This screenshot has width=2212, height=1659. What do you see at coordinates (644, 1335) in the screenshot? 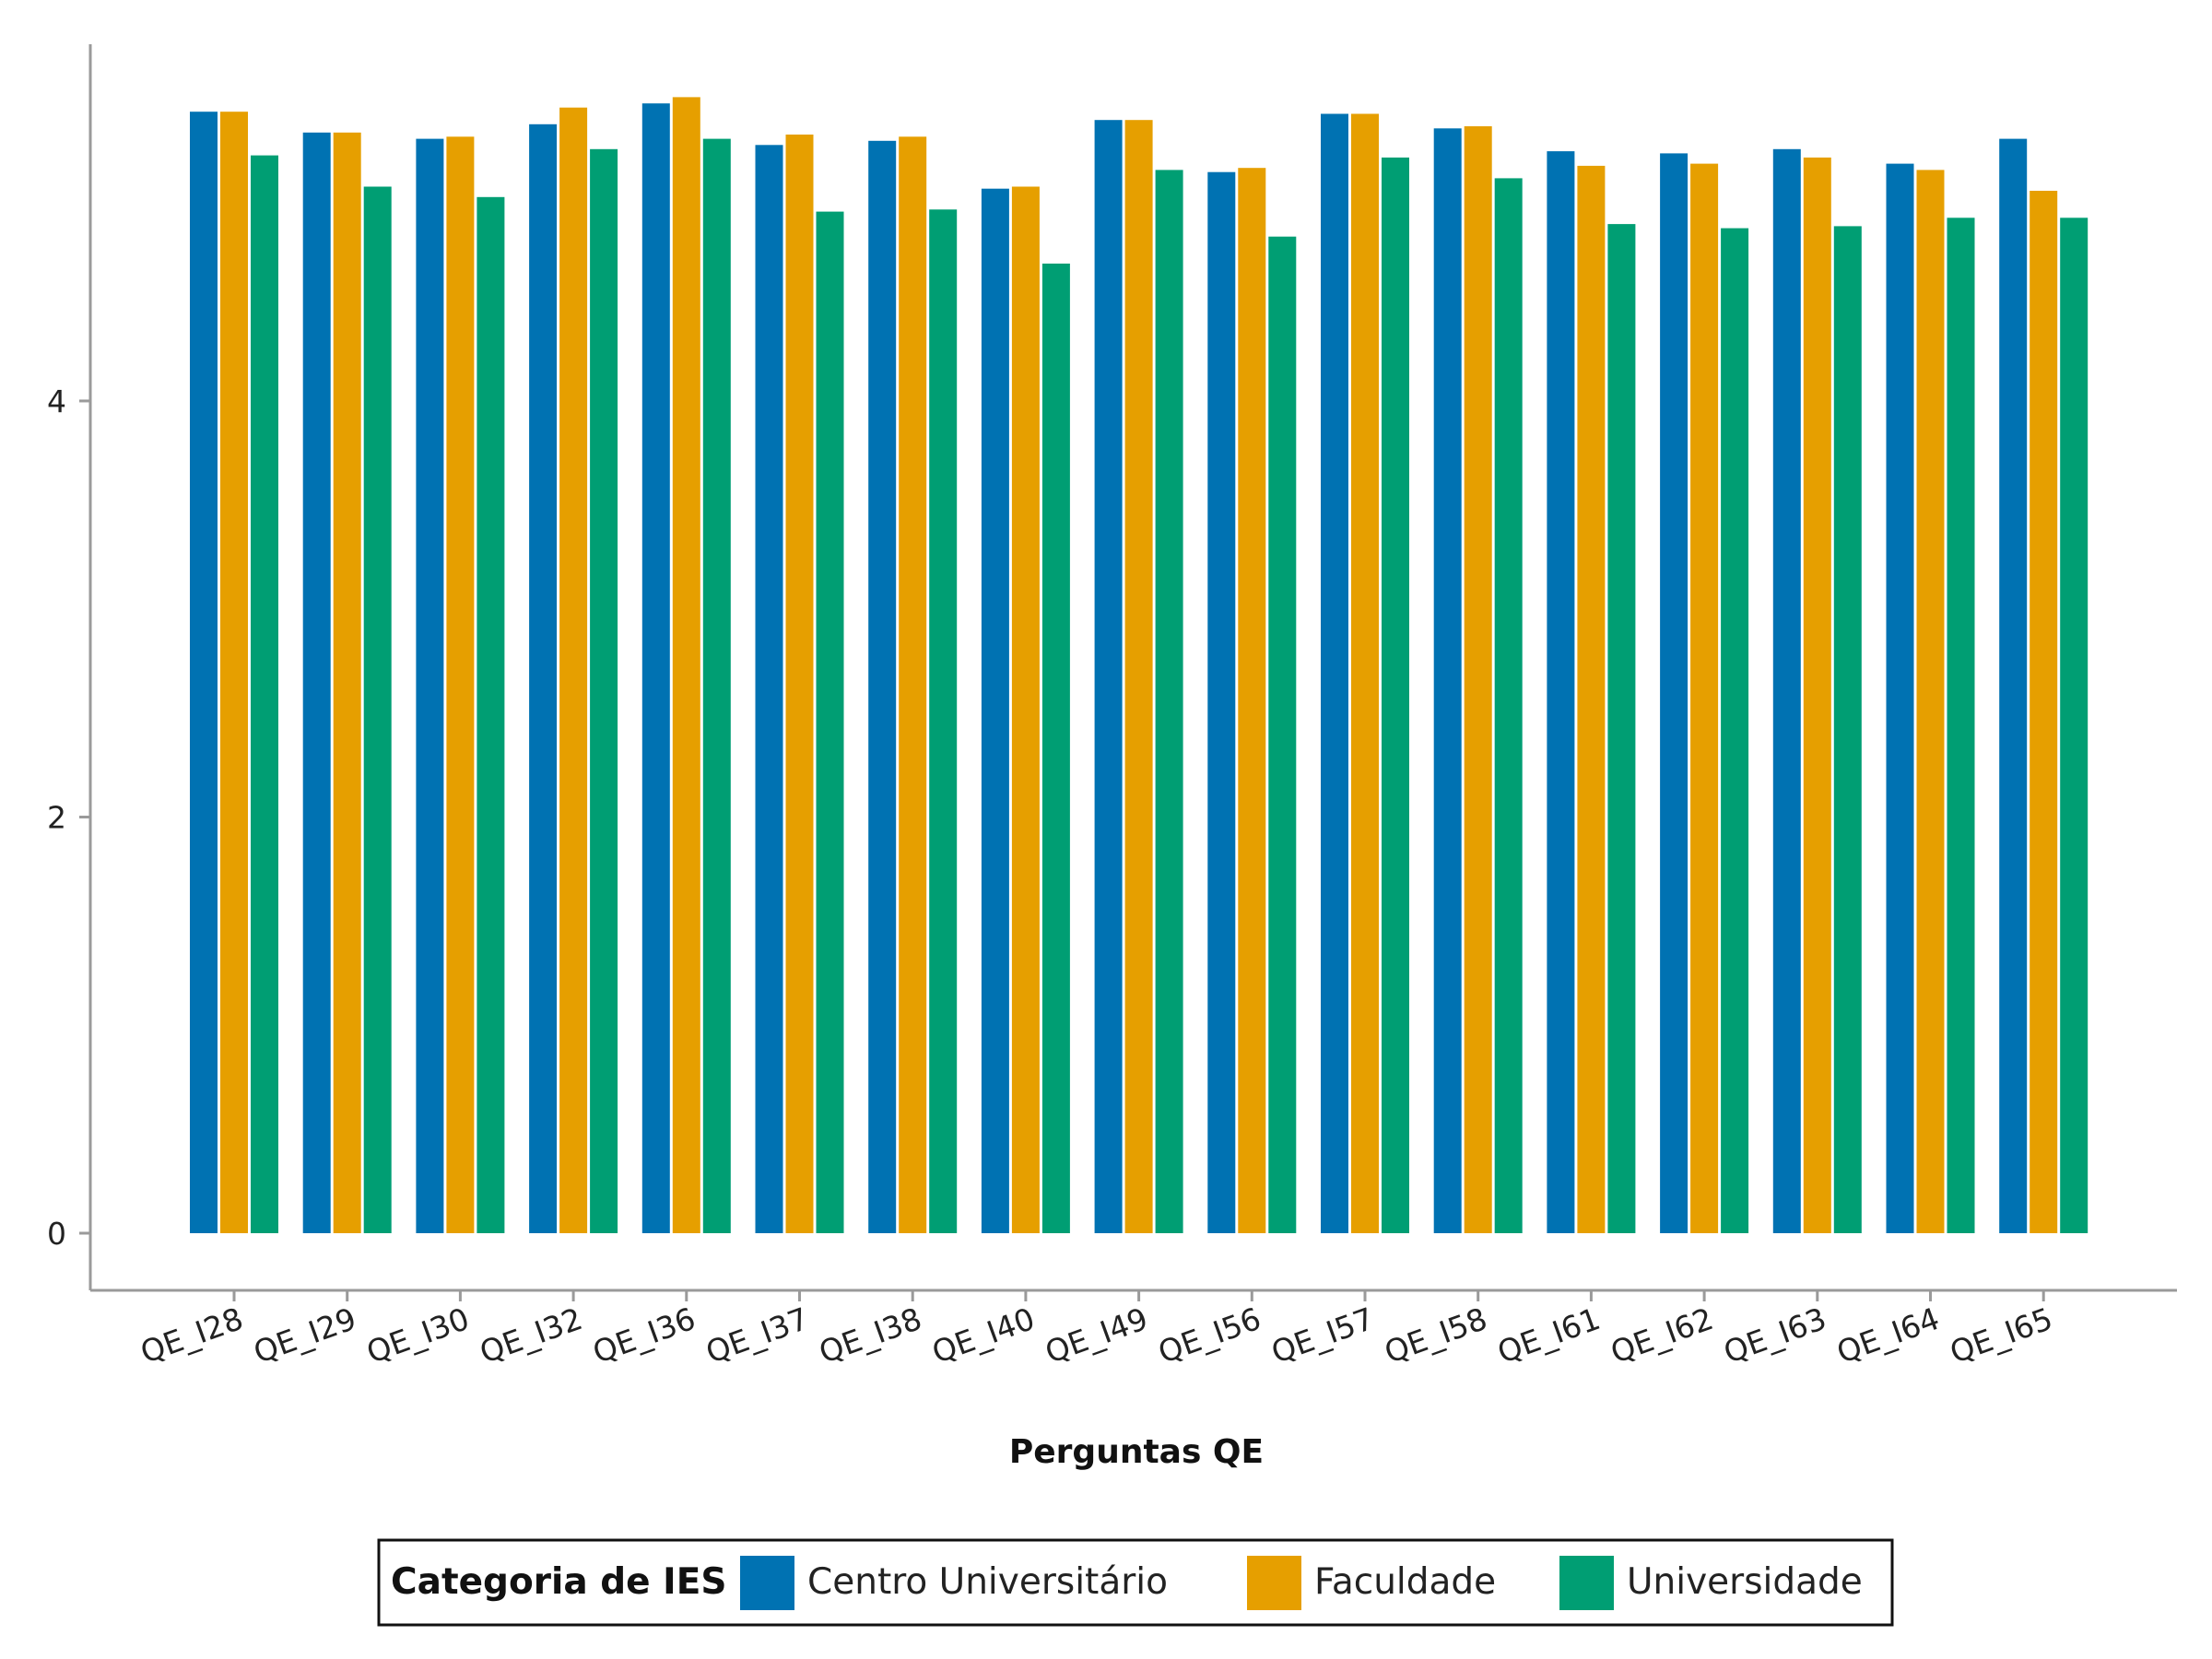
I see `x-tick-label: QE_I36` at bounding box center [644, 1335].